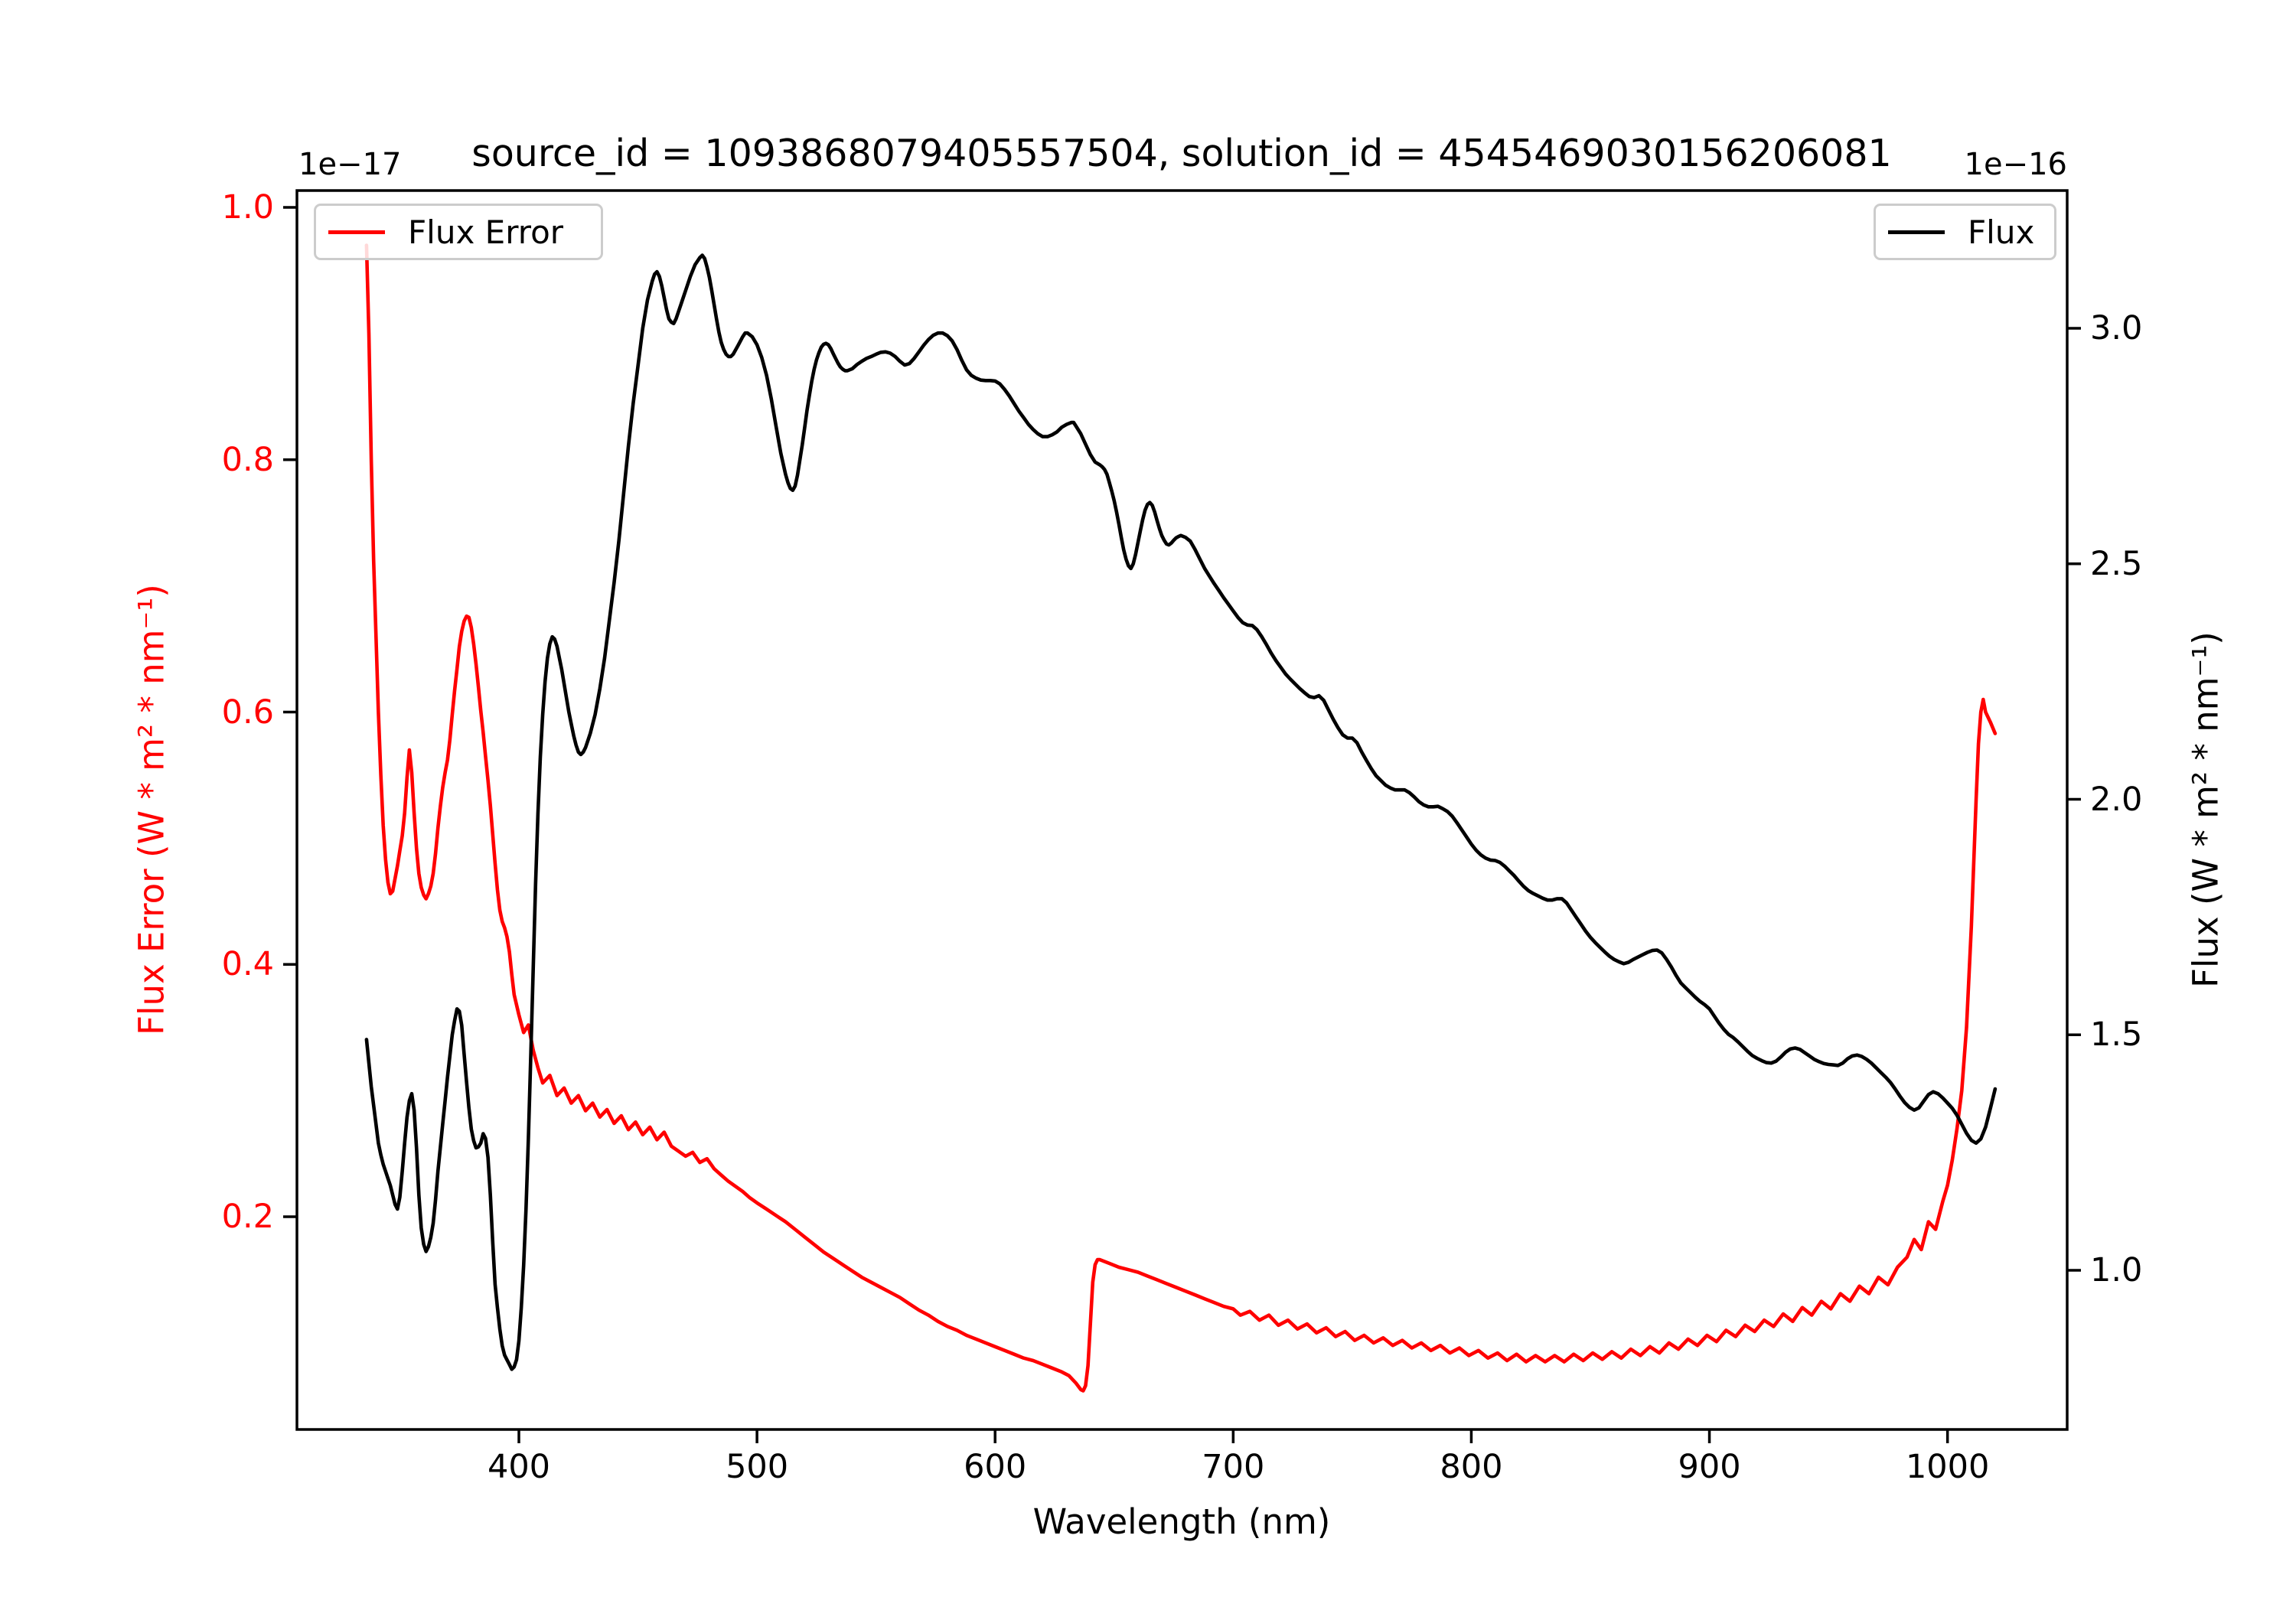  Describe the element at coordinates (2116, 328) in the screenshot. I see `right-y-tick-label: 3.0` at that location.